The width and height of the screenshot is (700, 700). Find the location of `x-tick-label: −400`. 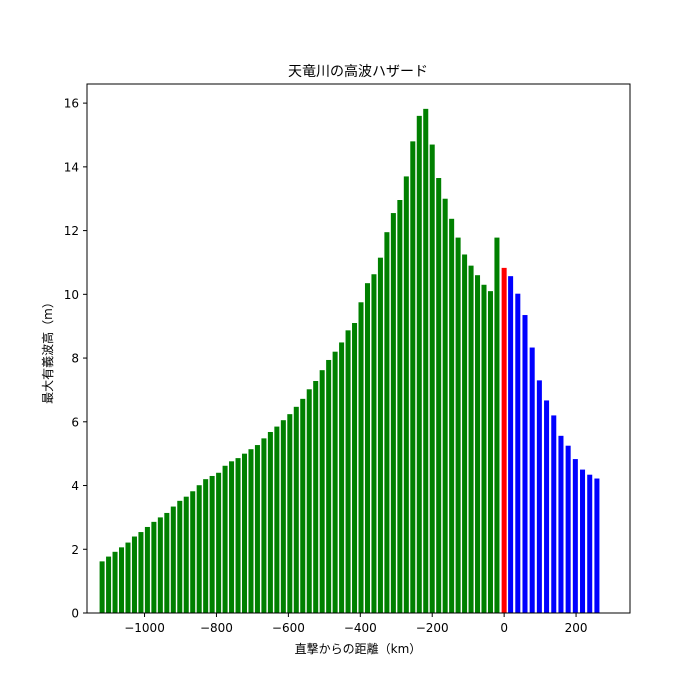

x-tick-label: −400 is located at coordinates (360, 628).